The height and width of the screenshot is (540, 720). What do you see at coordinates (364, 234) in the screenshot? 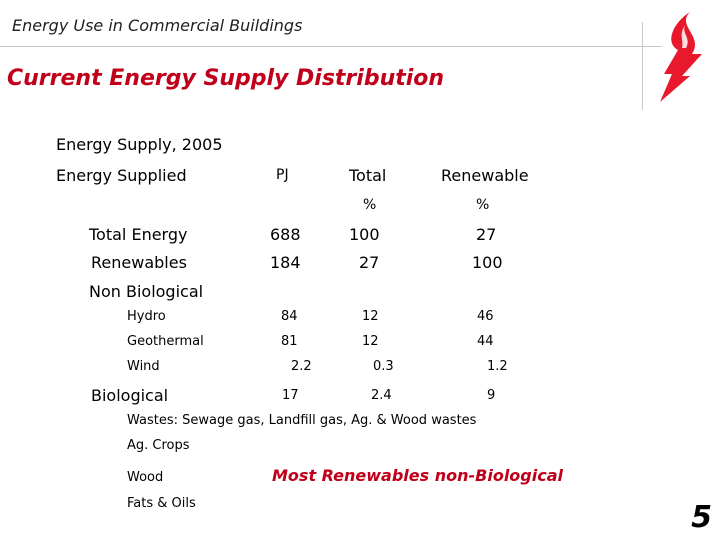
I see `row-total-energy-total: 100` at bounding box center [364, 234].